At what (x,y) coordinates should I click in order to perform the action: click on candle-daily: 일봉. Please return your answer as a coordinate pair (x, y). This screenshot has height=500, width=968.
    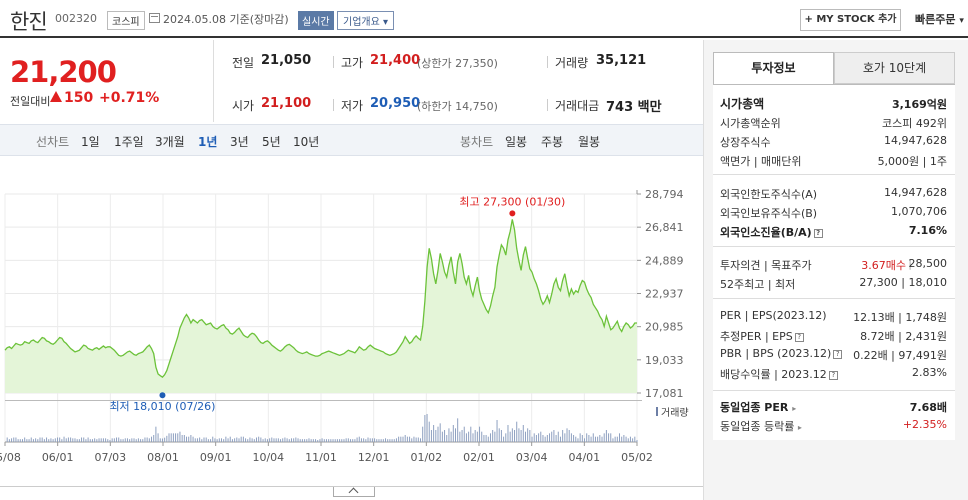
    Looking at the image, I should click on (516, 142).